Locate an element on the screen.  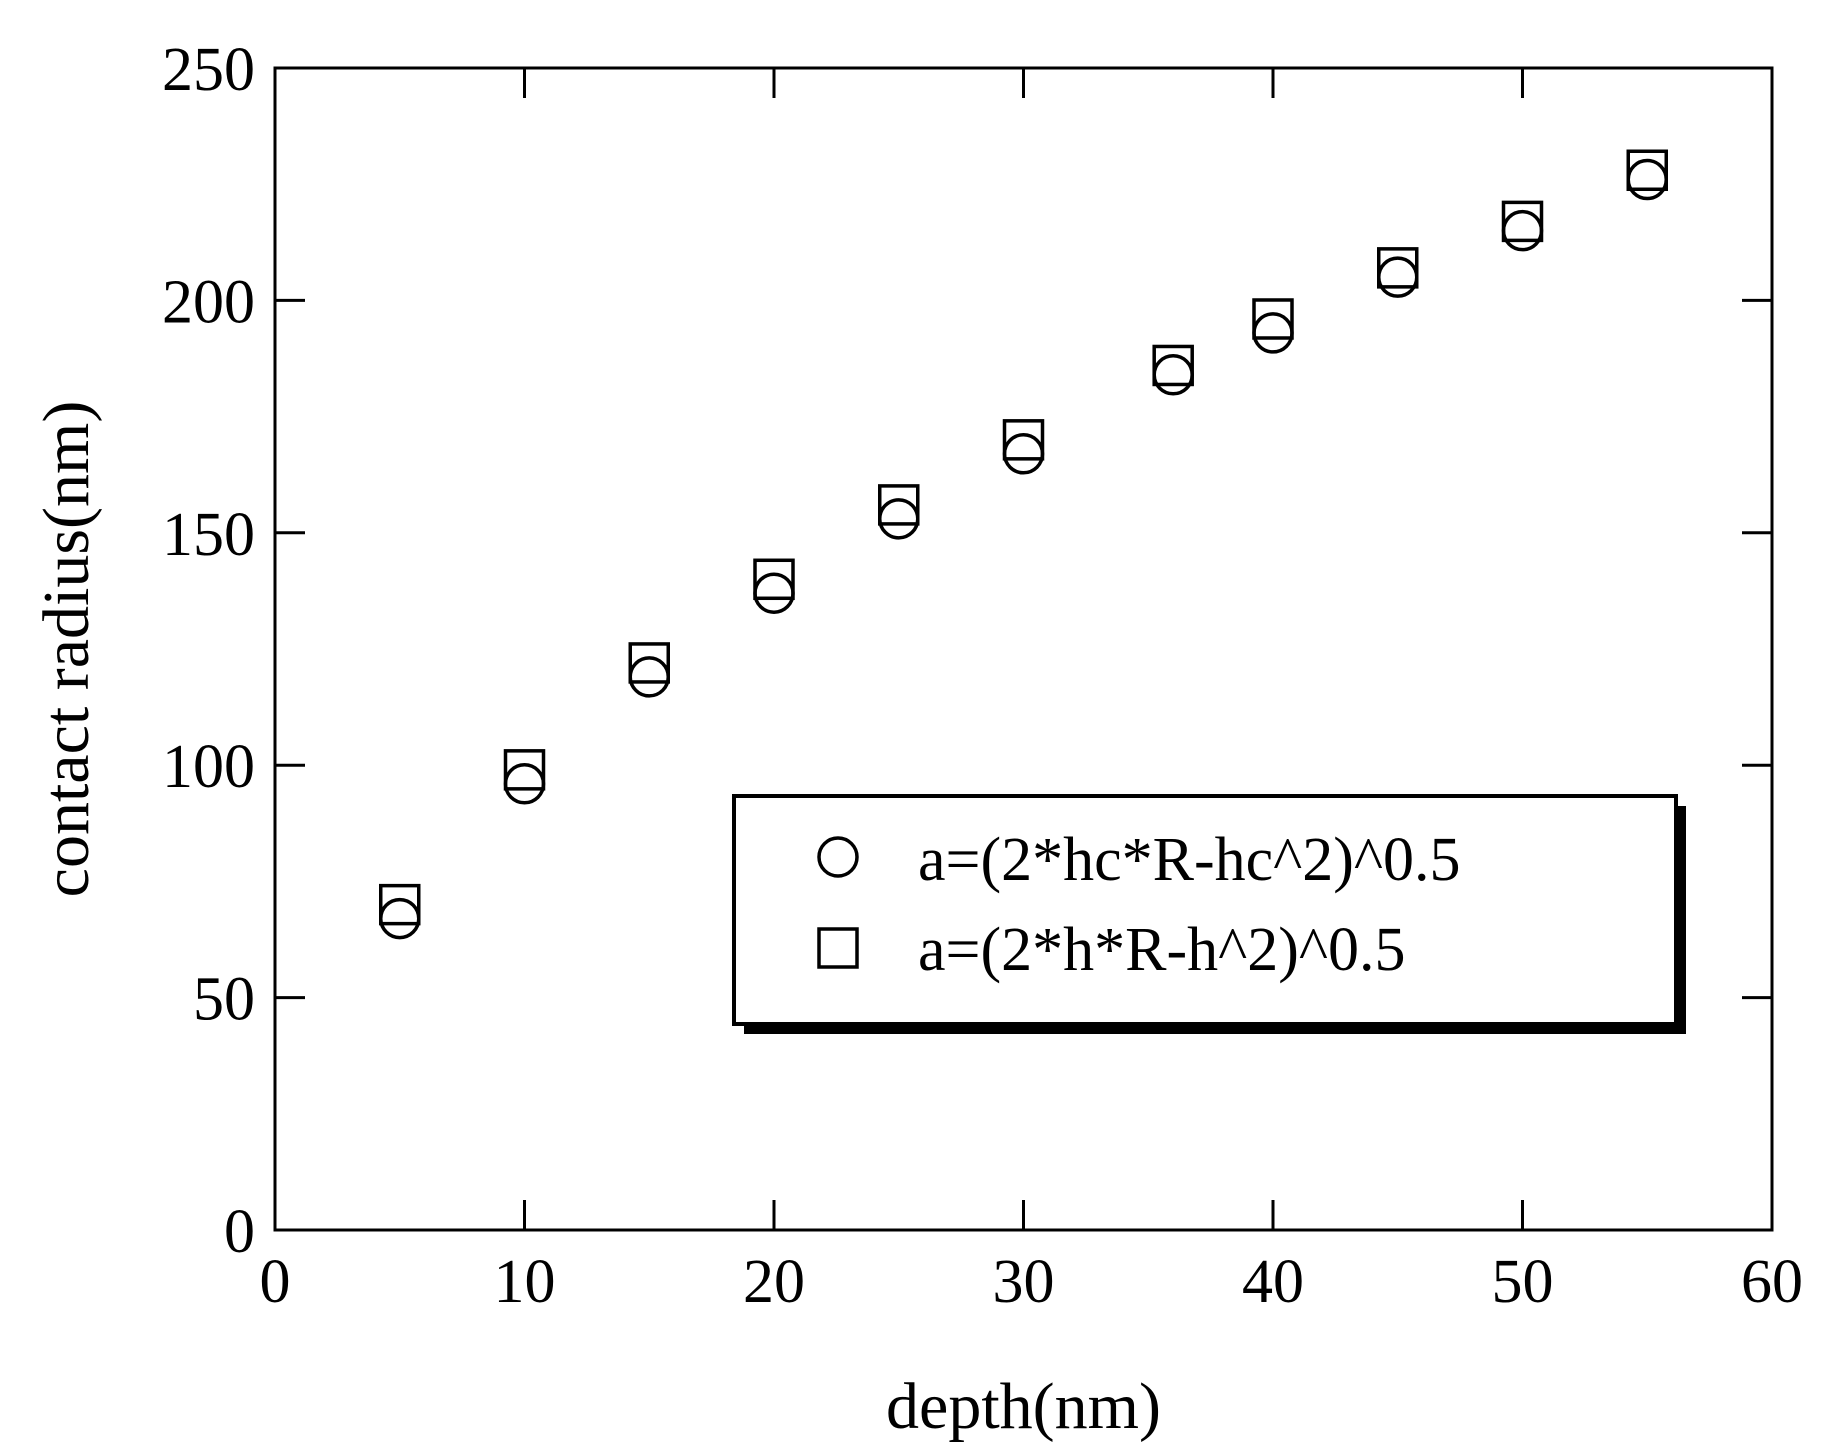
x-tick-label: 40 is located at coordinates (1273, 1282).